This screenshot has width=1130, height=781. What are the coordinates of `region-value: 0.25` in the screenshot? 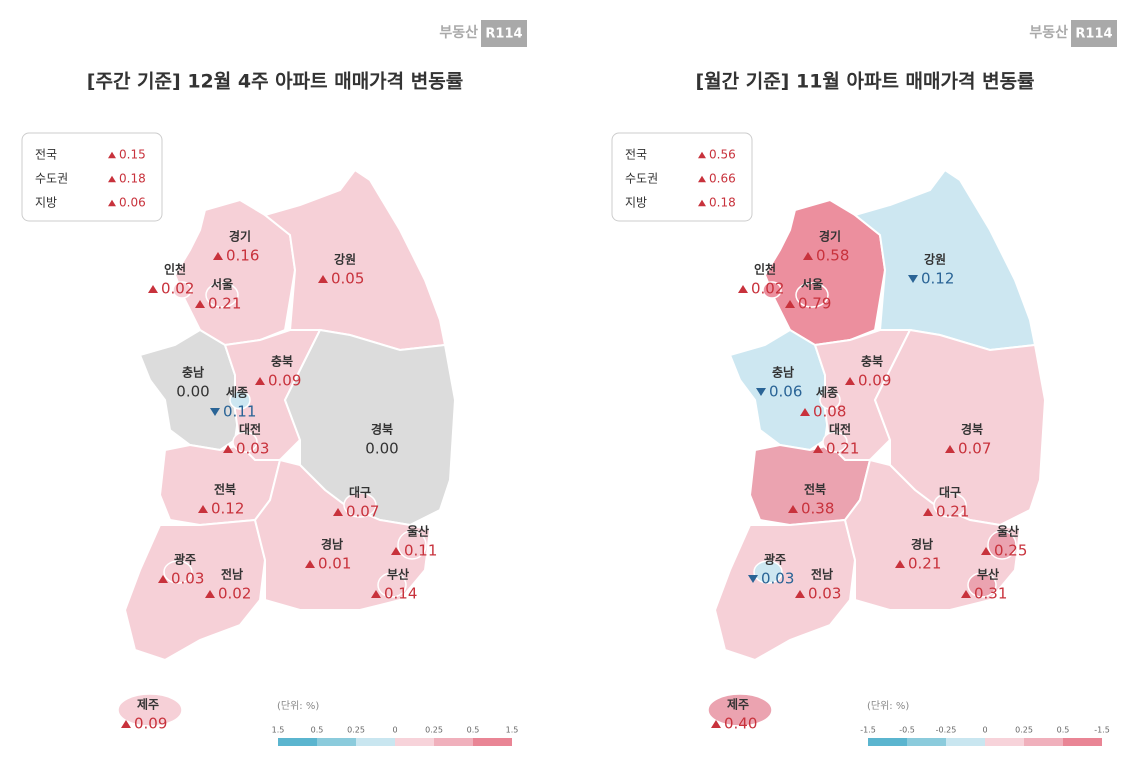 It's located at (1010, 551).